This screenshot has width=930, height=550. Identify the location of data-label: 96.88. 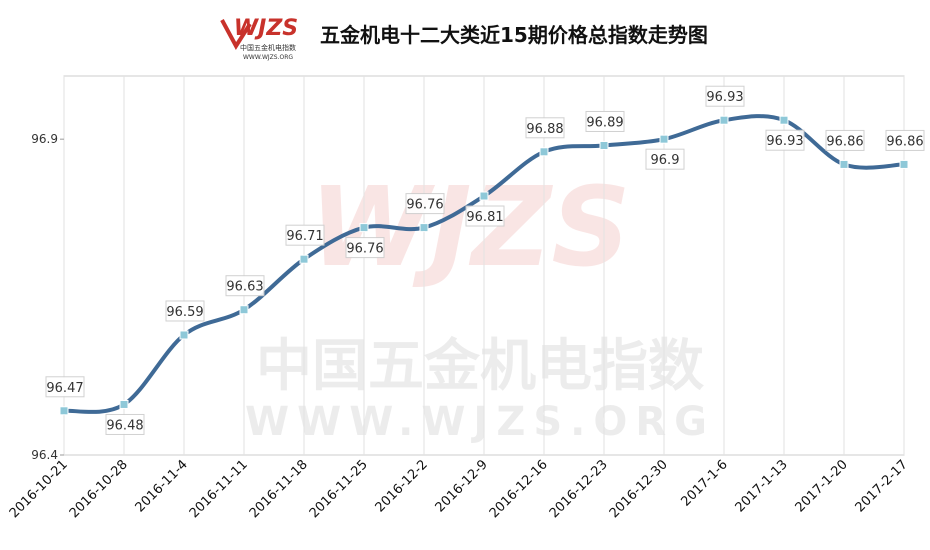
(545, 128).